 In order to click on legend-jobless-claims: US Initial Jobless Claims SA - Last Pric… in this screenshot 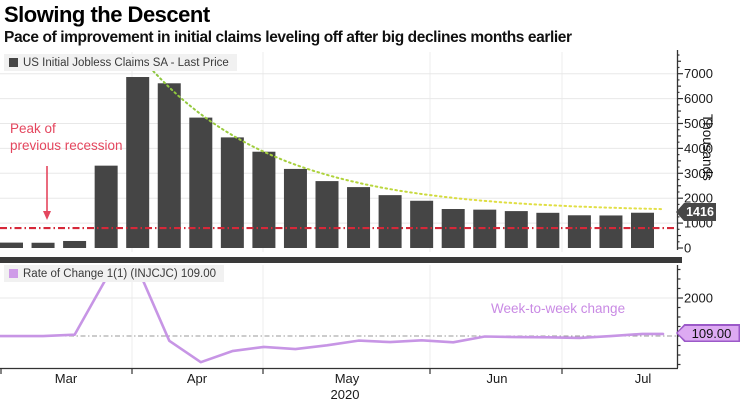, I will do `click(120, 62)`.